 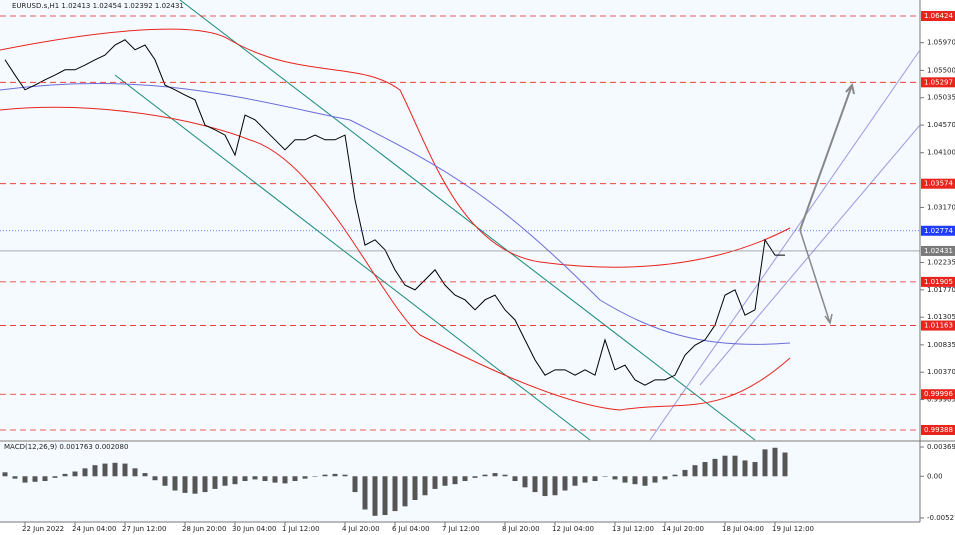 What do you see at coordinates (411, 529) in the screenshot?
I see `x-tick-label: 6 Jul 04:00` at bounding box center [411, 529].